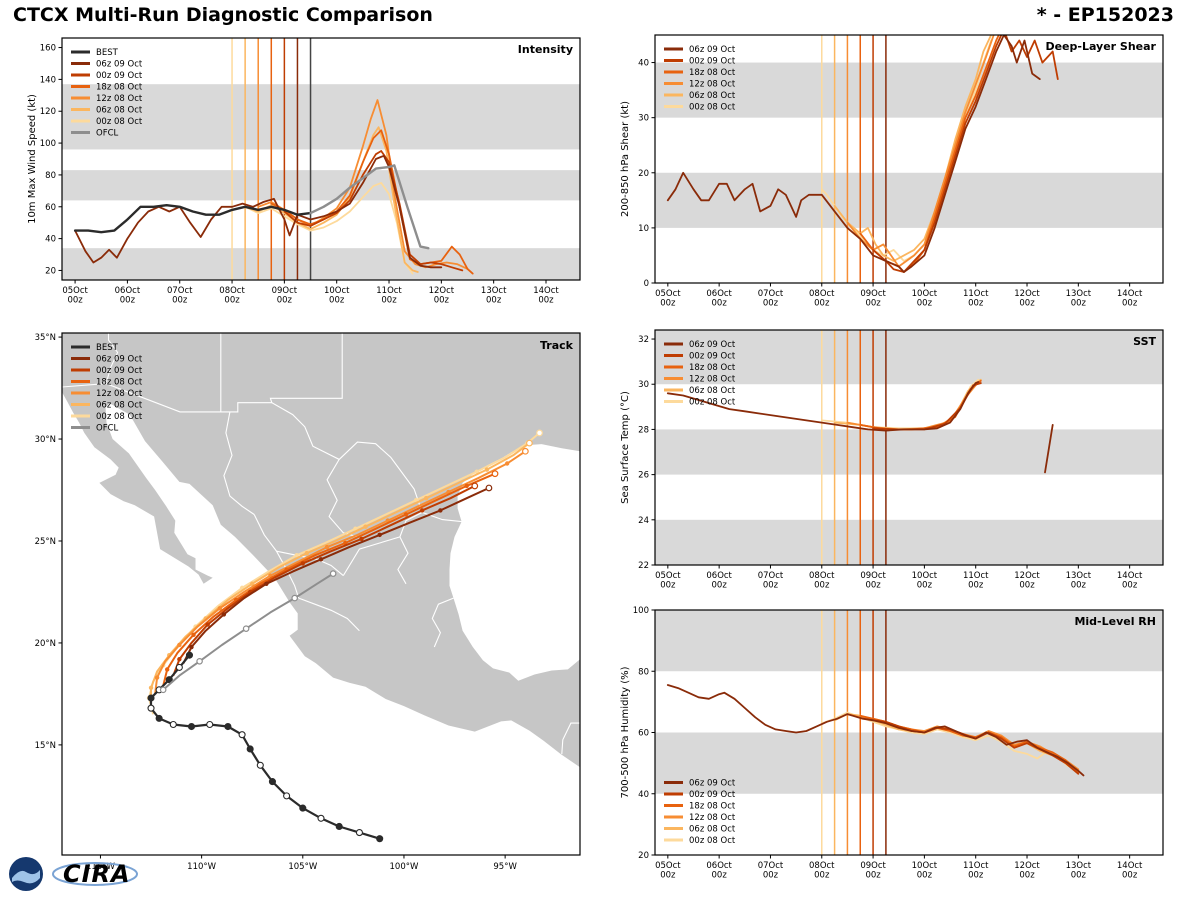 The image size is (1200, 900). I want to click on y-axis: 15°N 20°N 25°N 30°N 35°N, so click(48, 542).